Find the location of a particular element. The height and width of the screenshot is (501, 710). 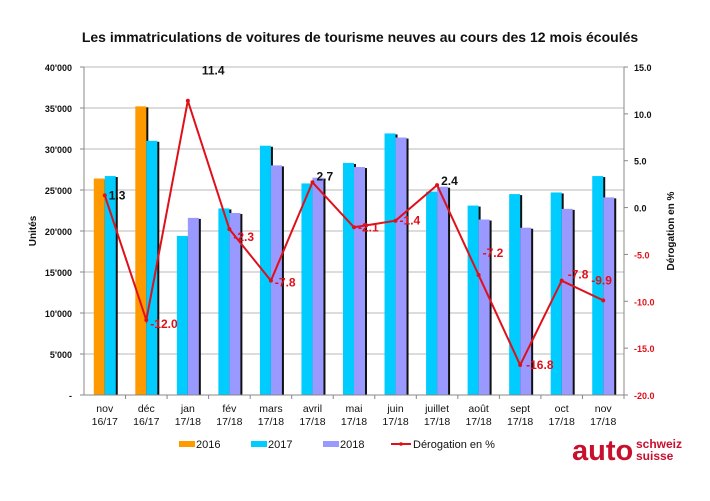

x-tick-label: juin is located at coordinates (395, 409).